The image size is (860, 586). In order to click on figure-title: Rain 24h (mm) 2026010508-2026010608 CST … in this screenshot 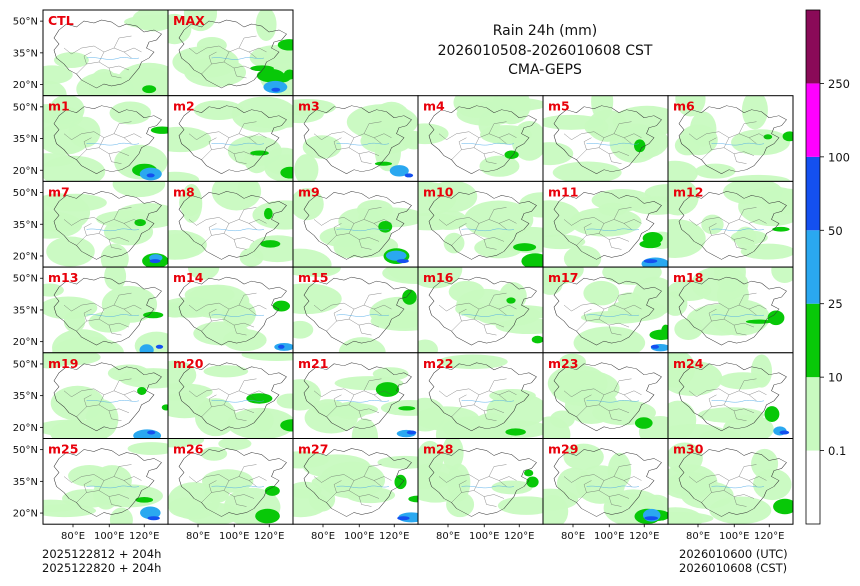, I will do `click(545, 51)`.